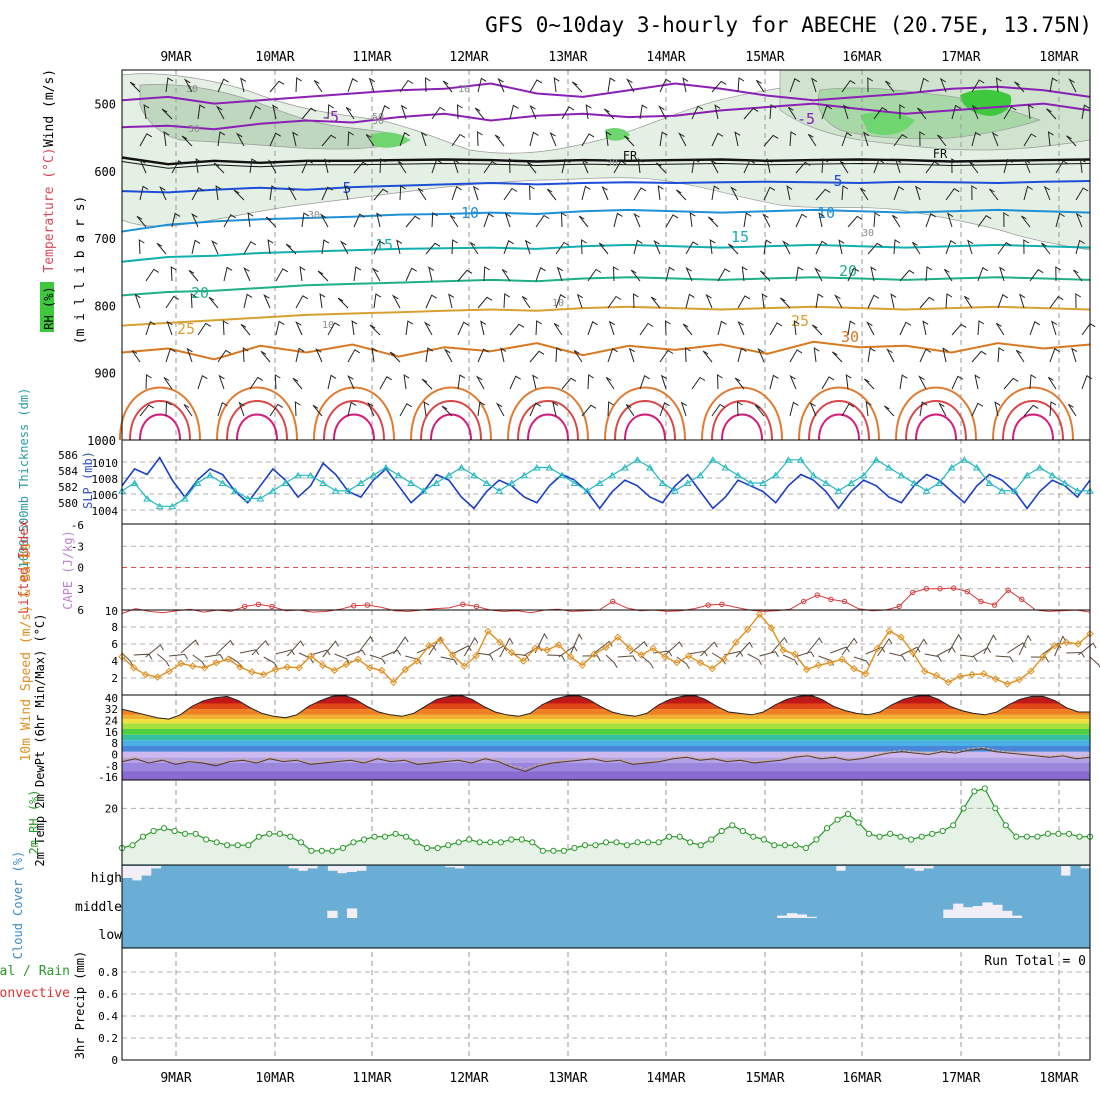 This screenshot has width=1100, height=1100. Describe the element at coordinates (49, 108) in the screenshot. I see `upper-wind-axis-title: Wind (m/s)` at that location.